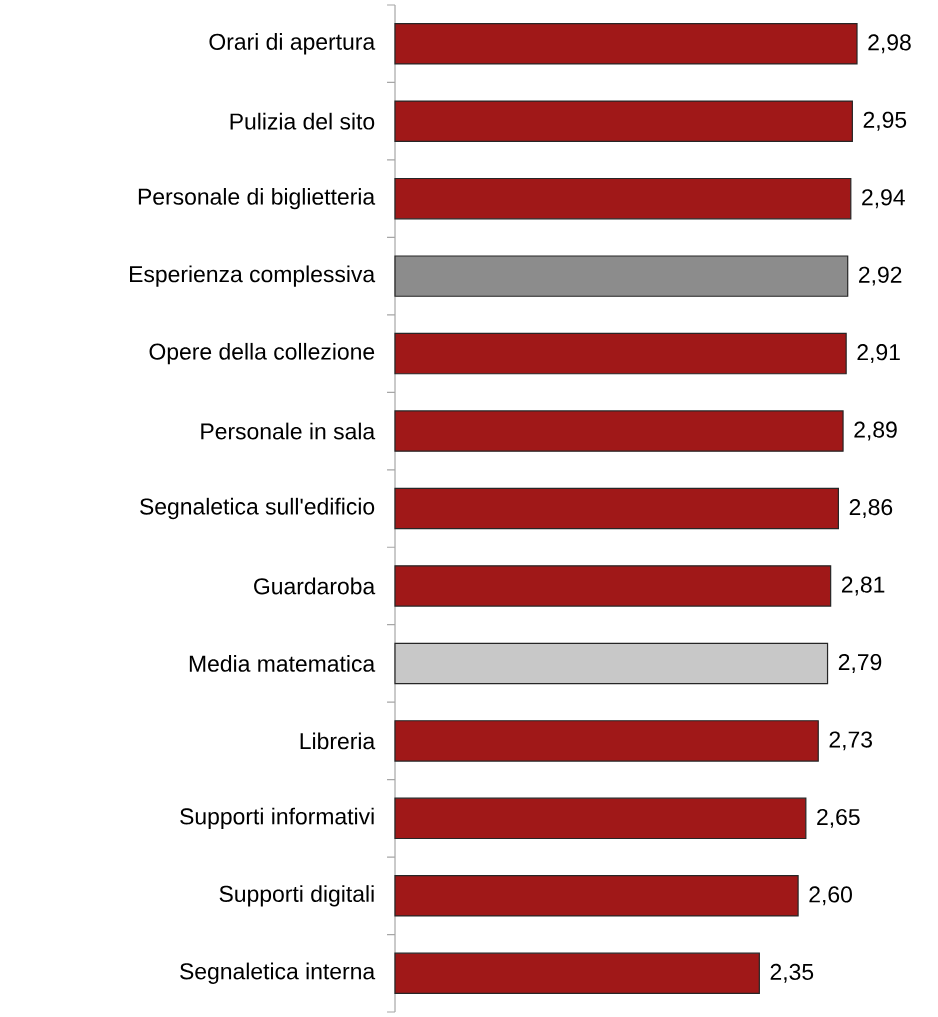 Image resolution: width=938 pixels, height=1017 pixels. What do you see at coordinates (338, 741) in the screenshot?
I see `y-tick-label: Libreria` at bounding box center [338, 741].